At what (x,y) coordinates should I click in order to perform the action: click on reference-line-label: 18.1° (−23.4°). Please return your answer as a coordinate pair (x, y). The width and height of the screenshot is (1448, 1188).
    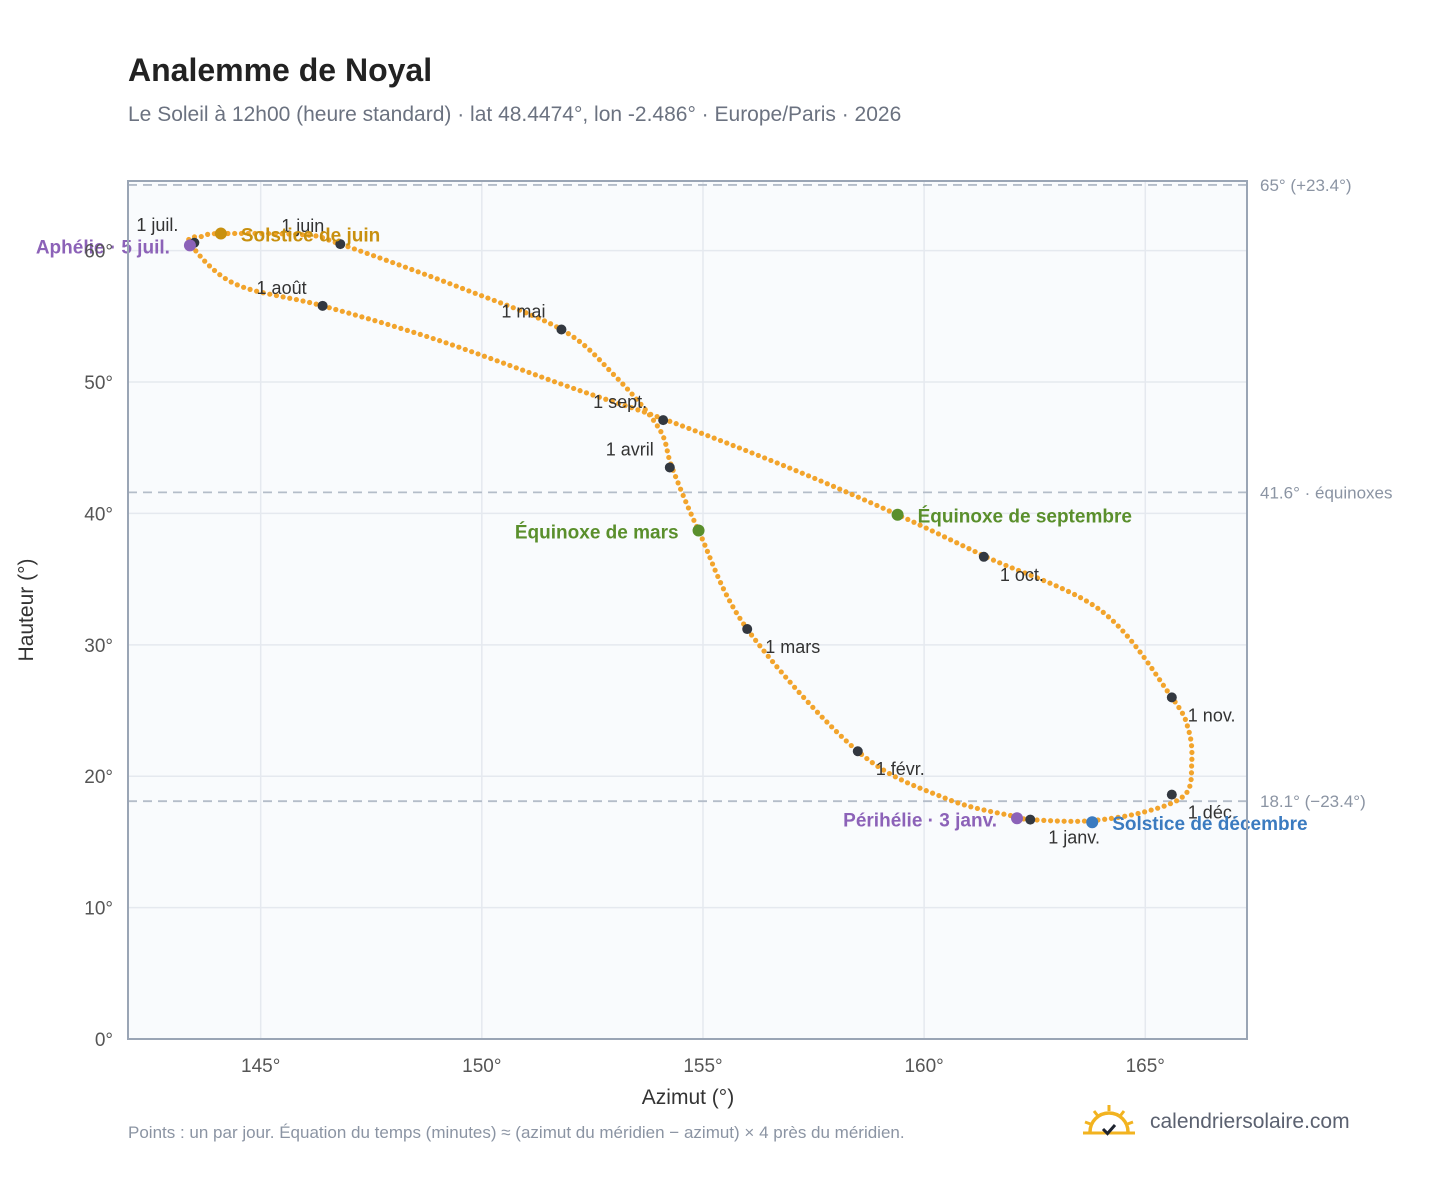
    Looking at the image, I should click on (1313, 801).